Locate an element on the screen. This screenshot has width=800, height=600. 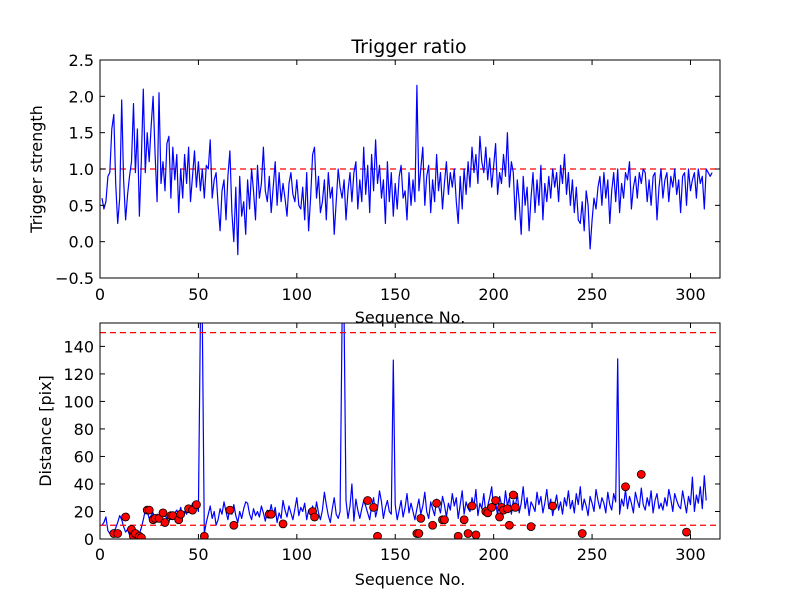
y-tick-label: 2.0 is located at coordinates (81, 96).